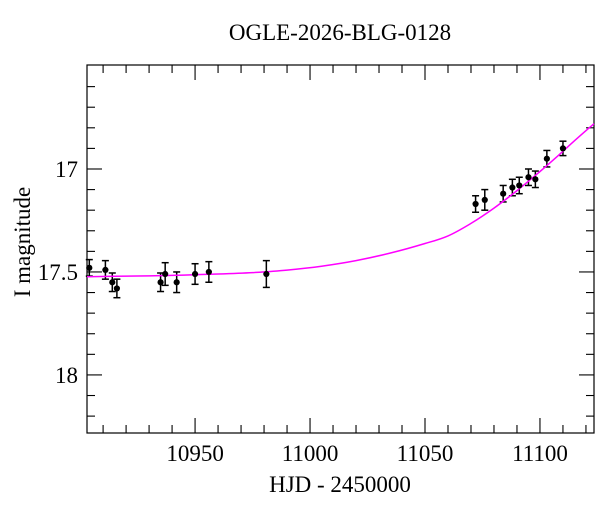 This screenshot has height=512, width=600. What do you see at coordinates (340, 32) in the screenshot?
I see `chart-title: OGLE-2026-BLG-0128` at bounding box center [340, 32].